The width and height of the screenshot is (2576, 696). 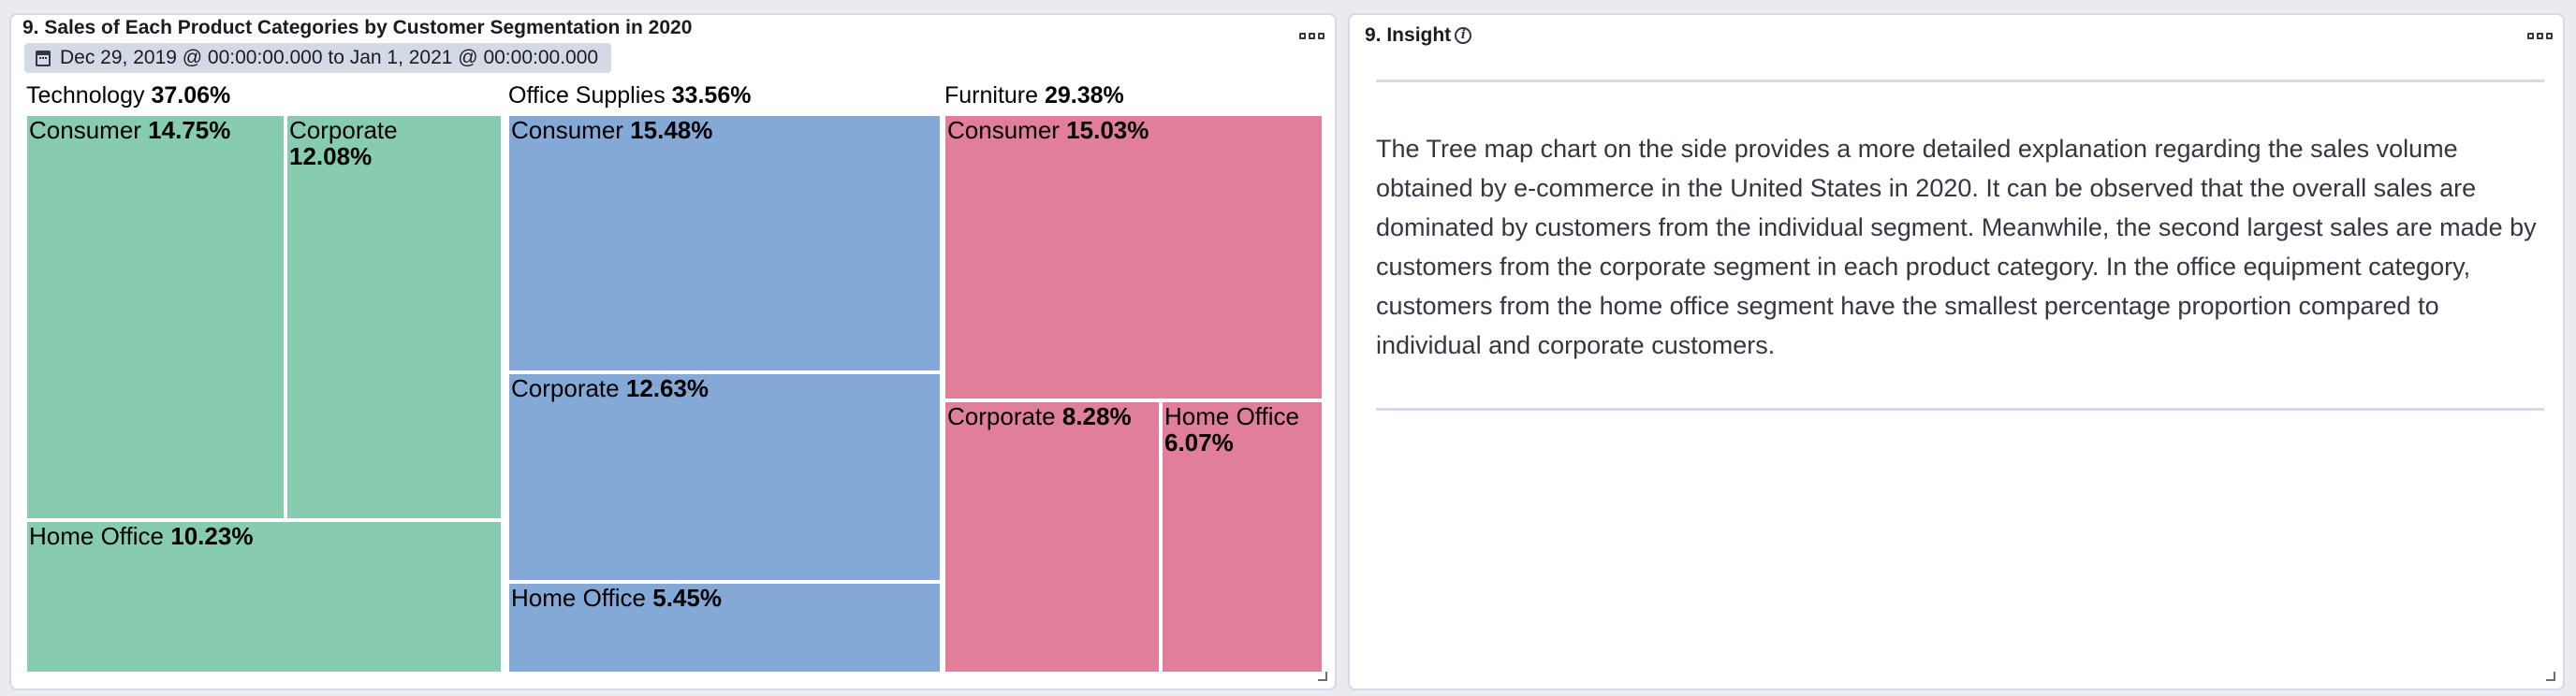 I want to click on cell-label: Home Office 10.23%, so click(x=141, y=536).